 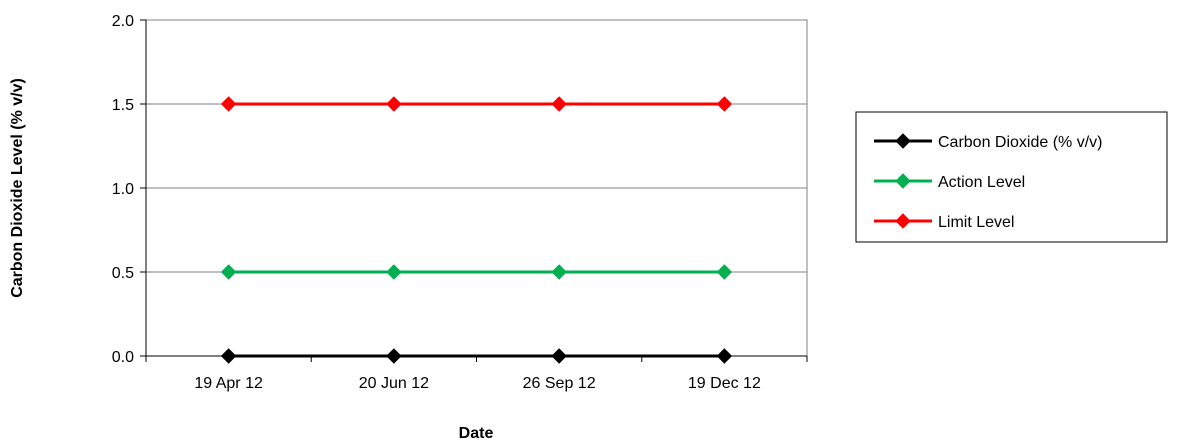 What do you see at coordinates (981, 182) in the screenshot?
I see `legend-label: Action Level` at bounding box center [981, 182].